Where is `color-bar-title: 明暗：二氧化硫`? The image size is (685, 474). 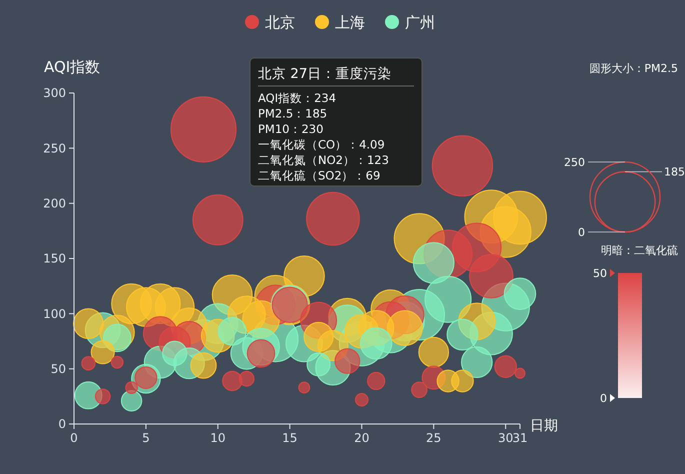 color-bar-title: 明暗：二氧化硫 is located at coordinates (639, 250).